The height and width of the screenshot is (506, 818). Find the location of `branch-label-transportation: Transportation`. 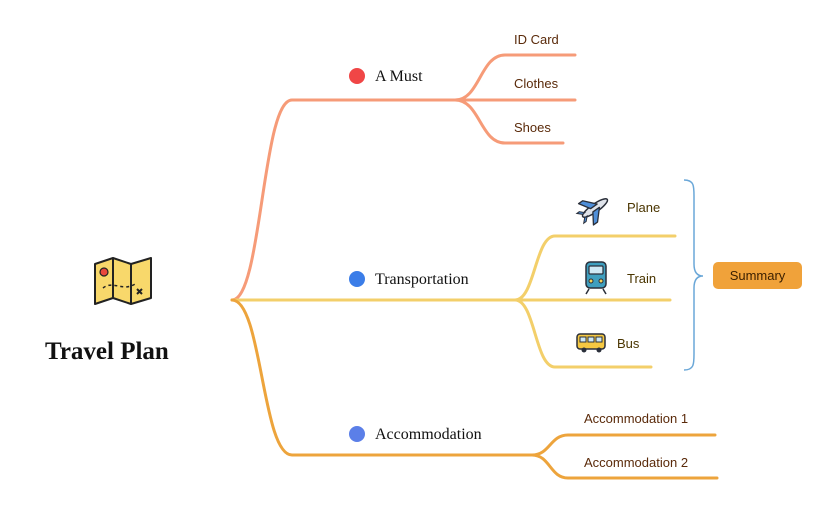

branch-label-transportation: Transportation is located at coordinates (422, 279).